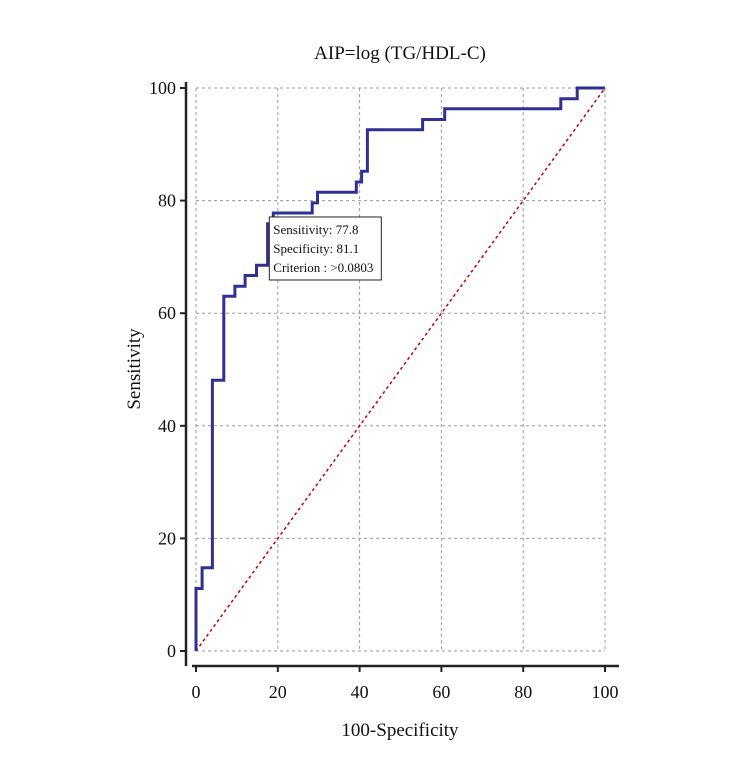 The image size is (750, 773). Describe the element at coordinates (315, 229) in the screenshot. I see `annotation-line: Sensitivity: 77.8` at that location.